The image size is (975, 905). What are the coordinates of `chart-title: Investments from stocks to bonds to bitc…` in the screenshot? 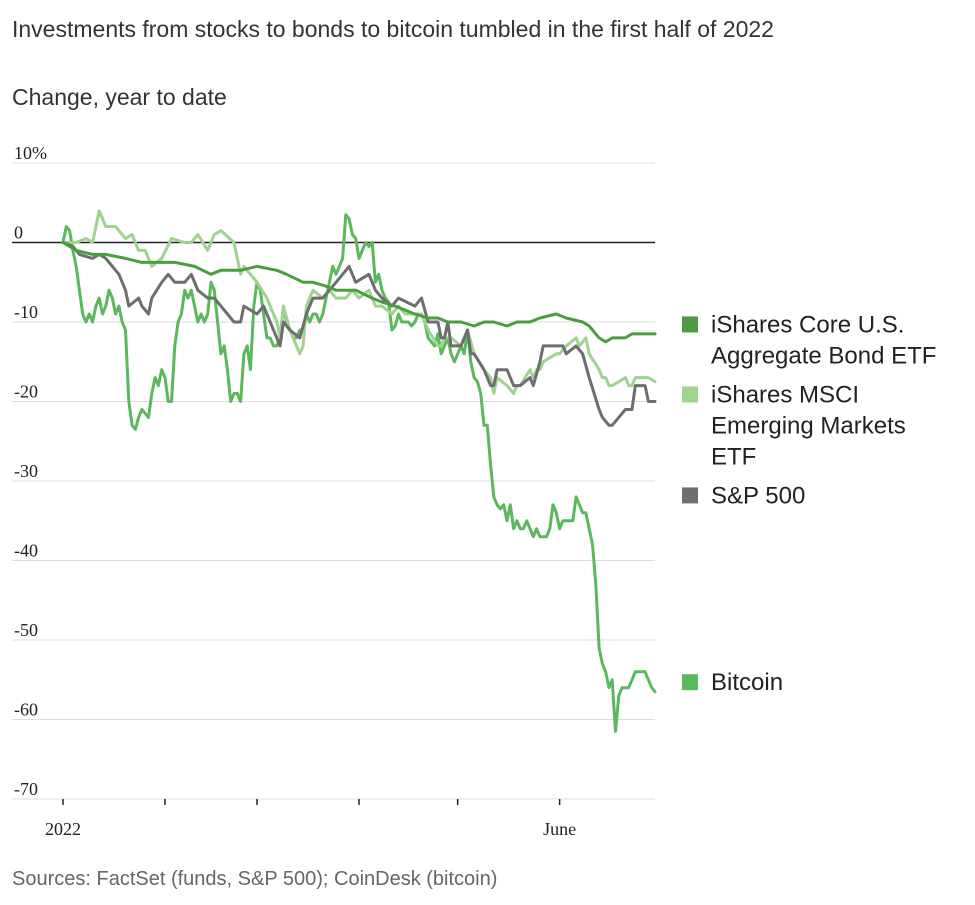 It's located at (393, 29).